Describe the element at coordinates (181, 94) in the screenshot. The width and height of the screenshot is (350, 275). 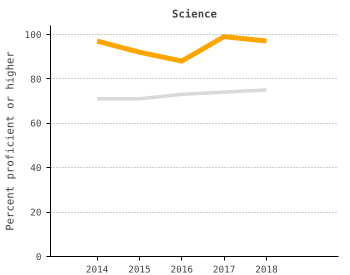
I see `line-series` at that location.